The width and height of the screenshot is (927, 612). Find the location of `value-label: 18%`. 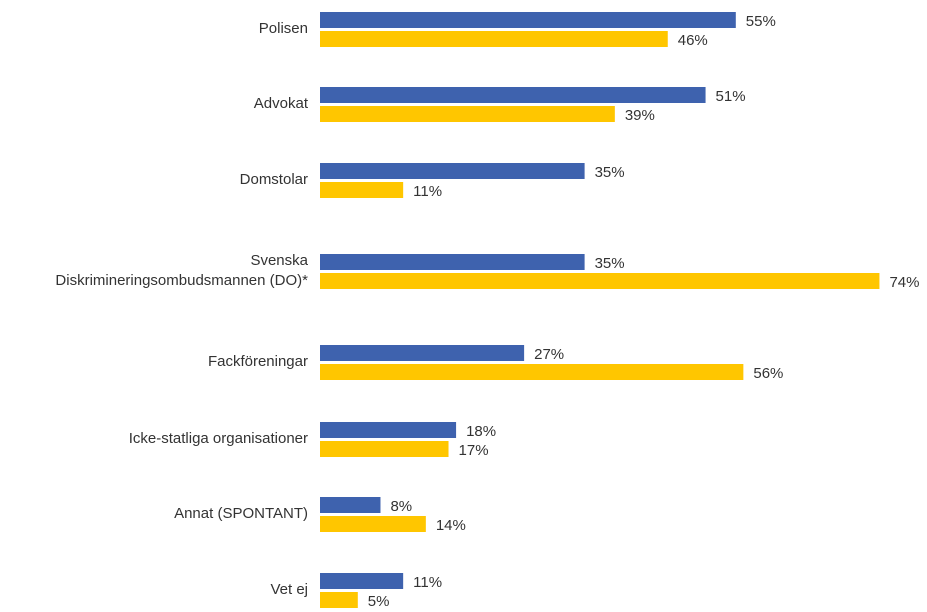

value-label: 18% is located at coordinates (481, 431).